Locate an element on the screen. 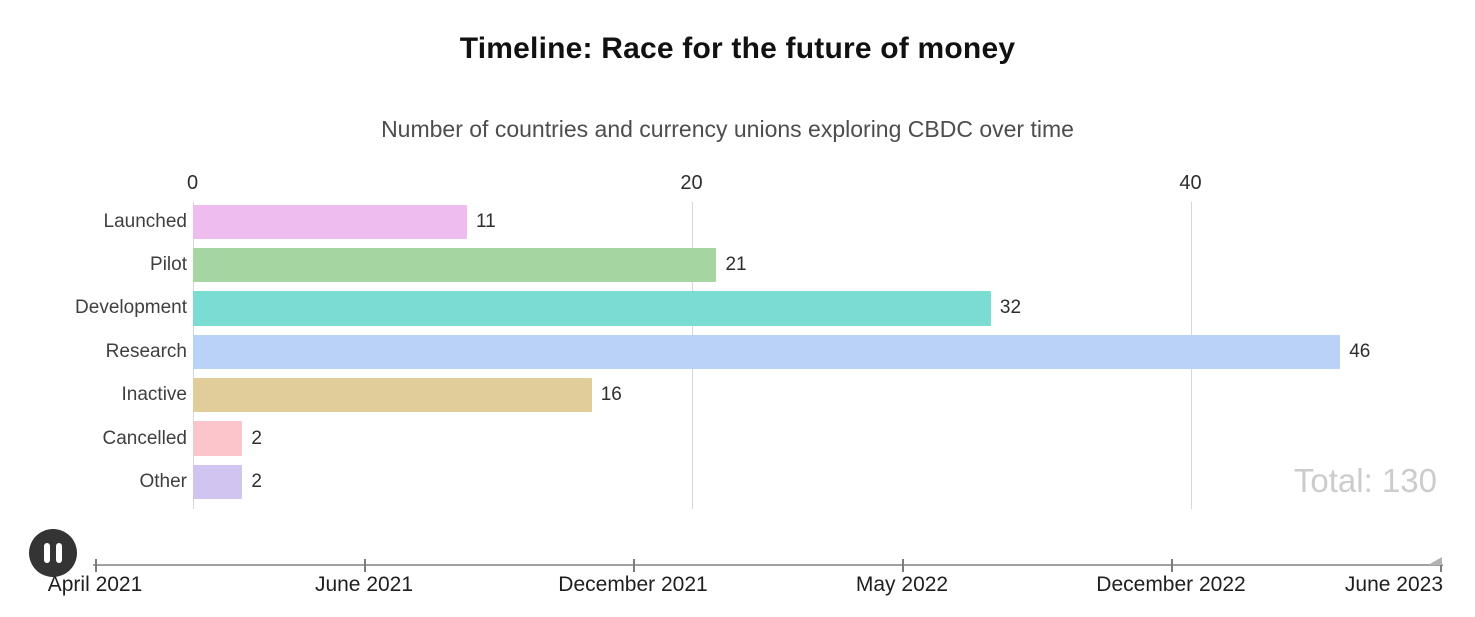  bar-row: Pilot 21 is located at coordinates (737, 265).